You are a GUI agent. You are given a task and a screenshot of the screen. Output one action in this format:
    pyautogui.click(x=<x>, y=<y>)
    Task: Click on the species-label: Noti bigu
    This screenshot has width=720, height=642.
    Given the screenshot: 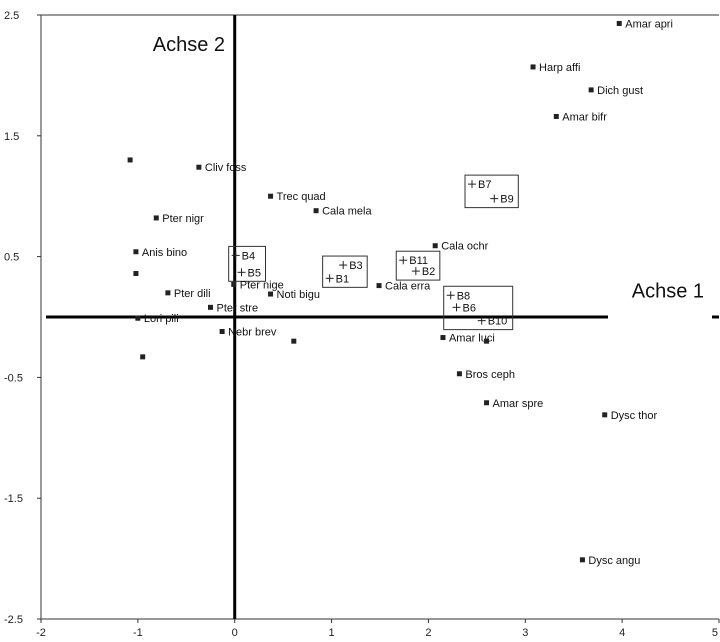 What is the action you would take?
    pyautogui.click(x=298, y=295)
    